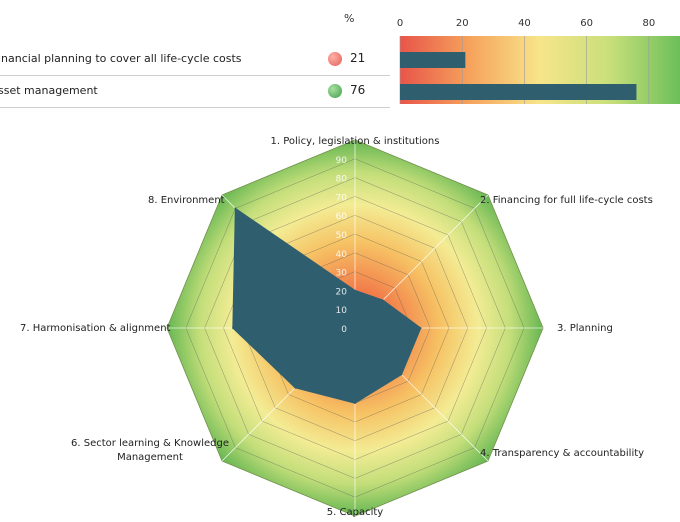 The height and width of the screenshot is (522, 680). What do you see at coordinates (562, 453) in the screenshot?
I see `radar-axis-label: 4. Transparency & accountability` at bounding box center [562, 453].